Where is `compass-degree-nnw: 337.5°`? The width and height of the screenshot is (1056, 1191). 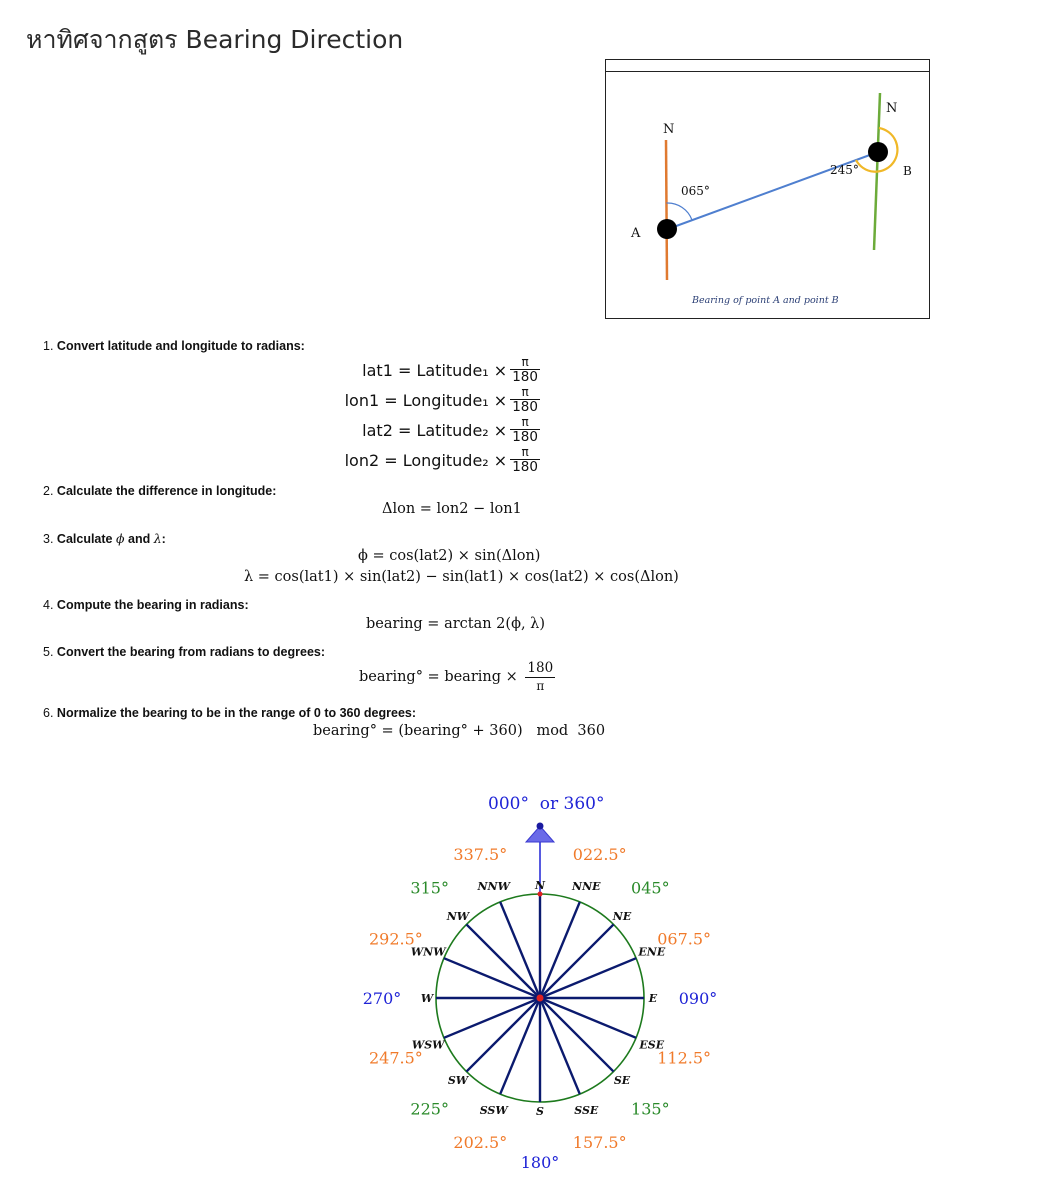
compass-degree-nnw: 337.5° is located at coordinates (480, 854).